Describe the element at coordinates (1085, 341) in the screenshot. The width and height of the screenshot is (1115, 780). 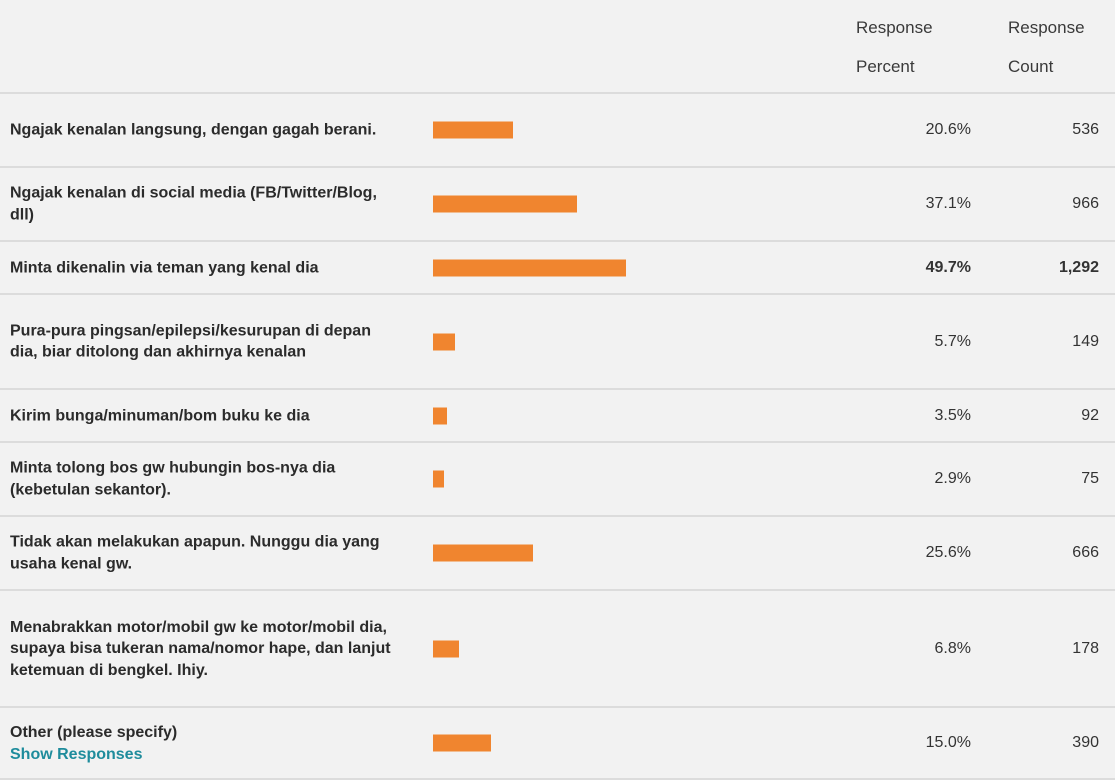
I see `response-count: 149` at that location.